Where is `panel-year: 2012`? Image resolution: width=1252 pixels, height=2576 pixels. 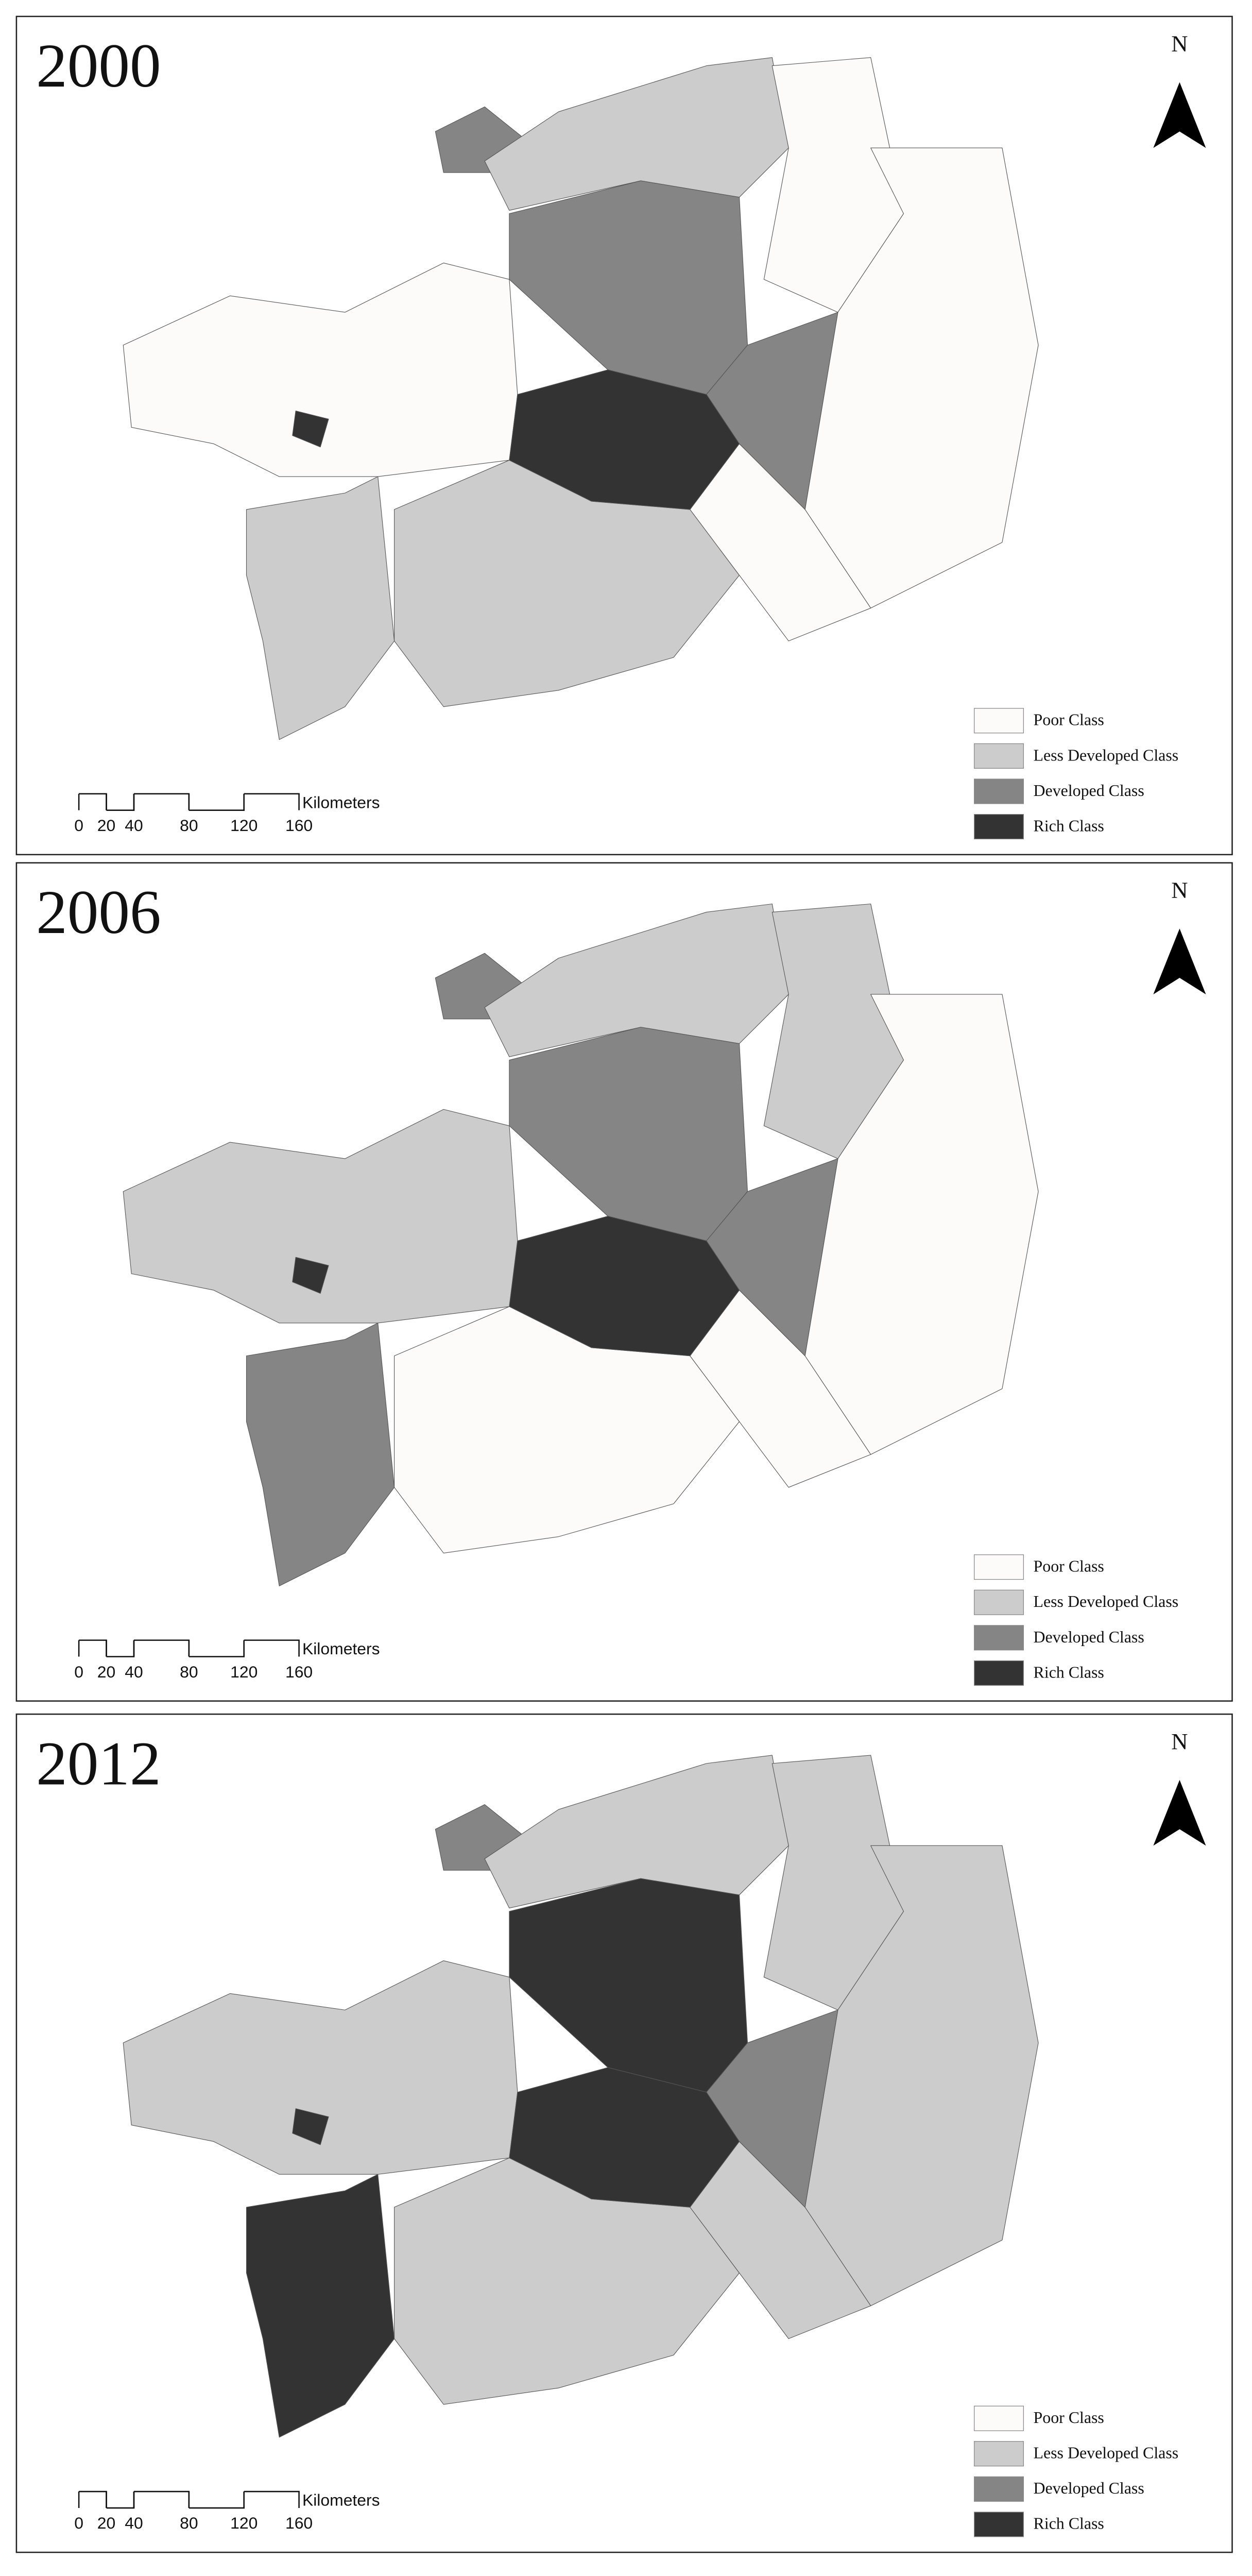 panel-year: 2012 is located at coordinates (98, 1764).